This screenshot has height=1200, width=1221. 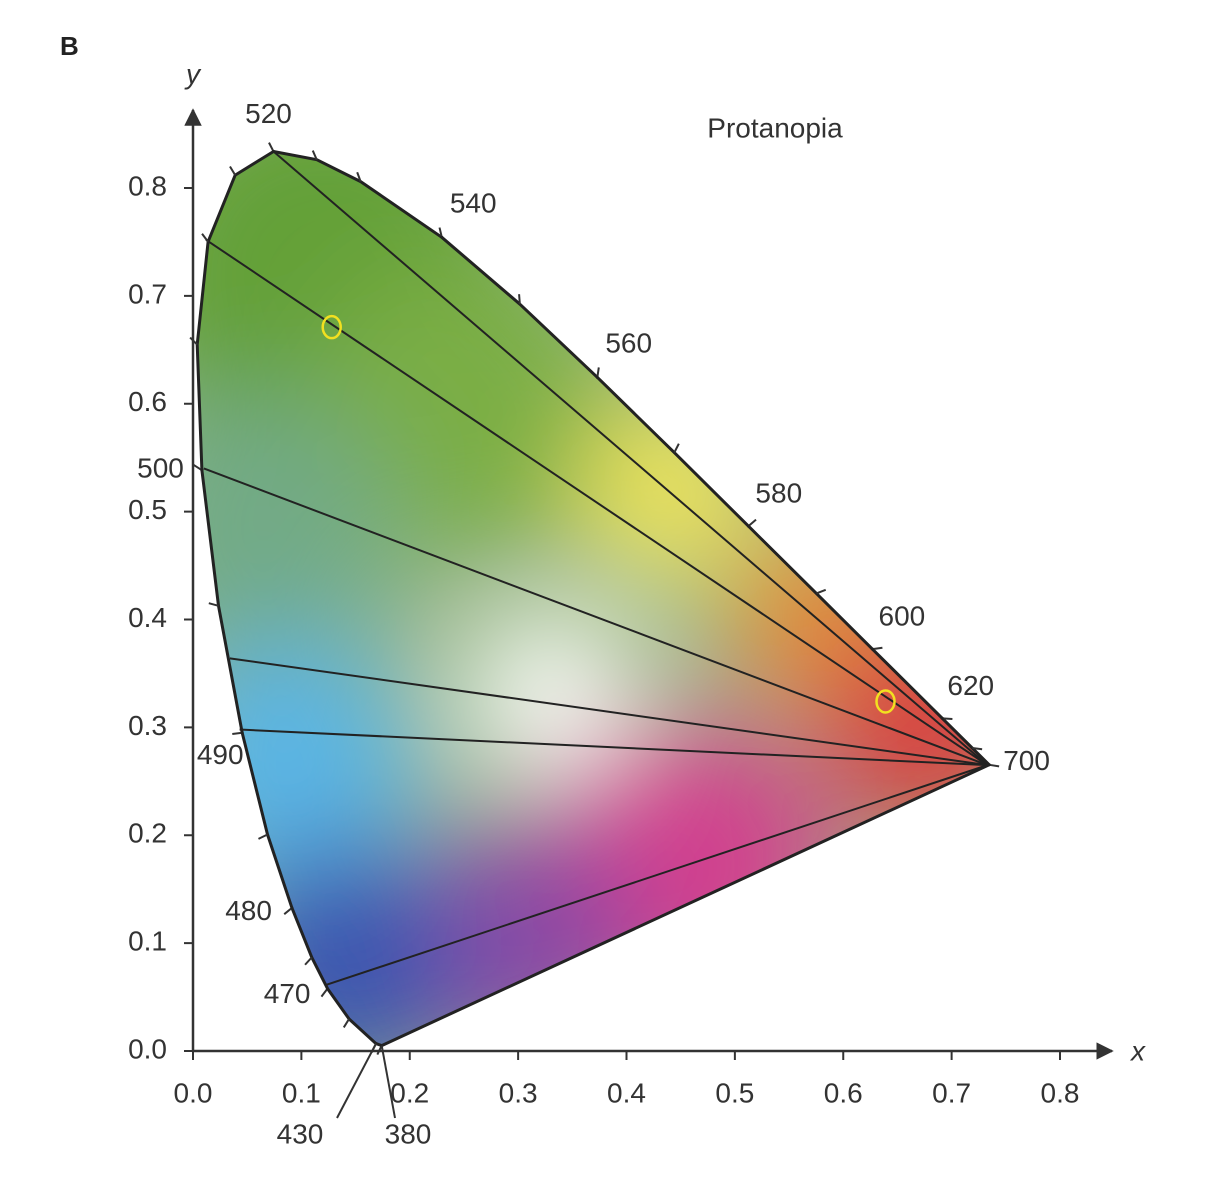 What do you see at coordinates (193, 1092) in the screenshot?
I see `x-tick-label: 0.0` at bounding box center [193, 1092].